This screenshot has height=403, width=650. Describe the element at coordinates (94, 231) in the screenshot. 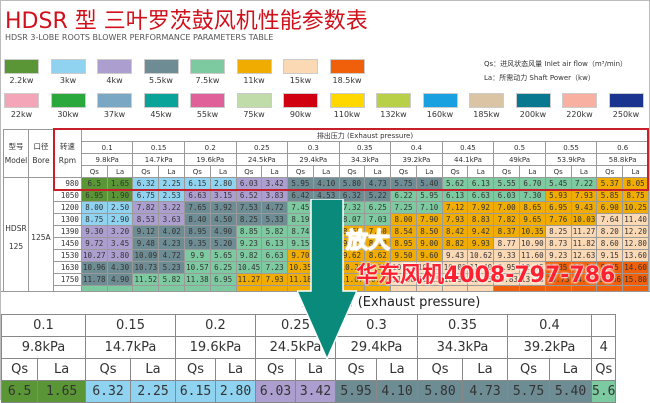

I see `qs-cell: 9.30` at that location.